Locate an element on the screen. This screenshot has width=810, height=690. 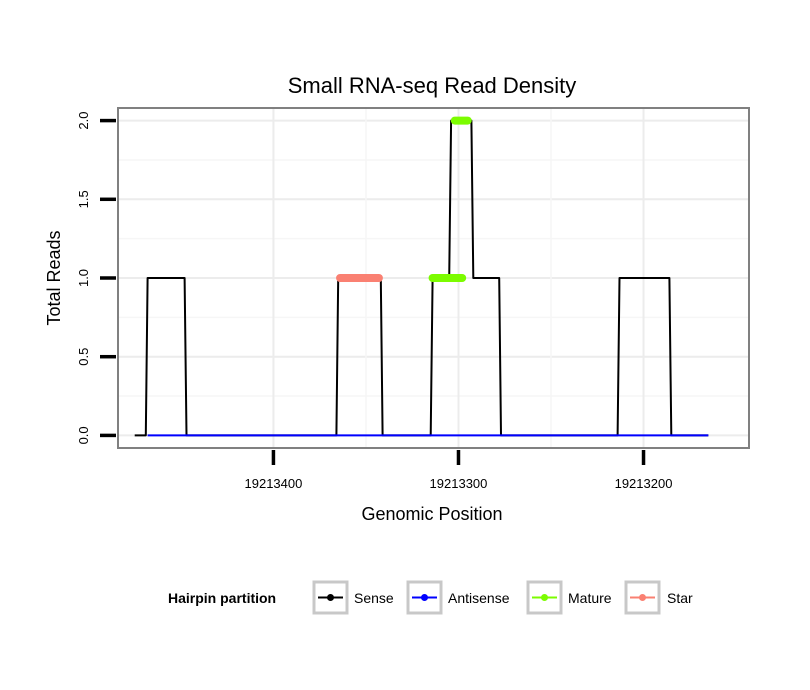
legend-title: Hairpin partition is located at coordinates (222, 598).